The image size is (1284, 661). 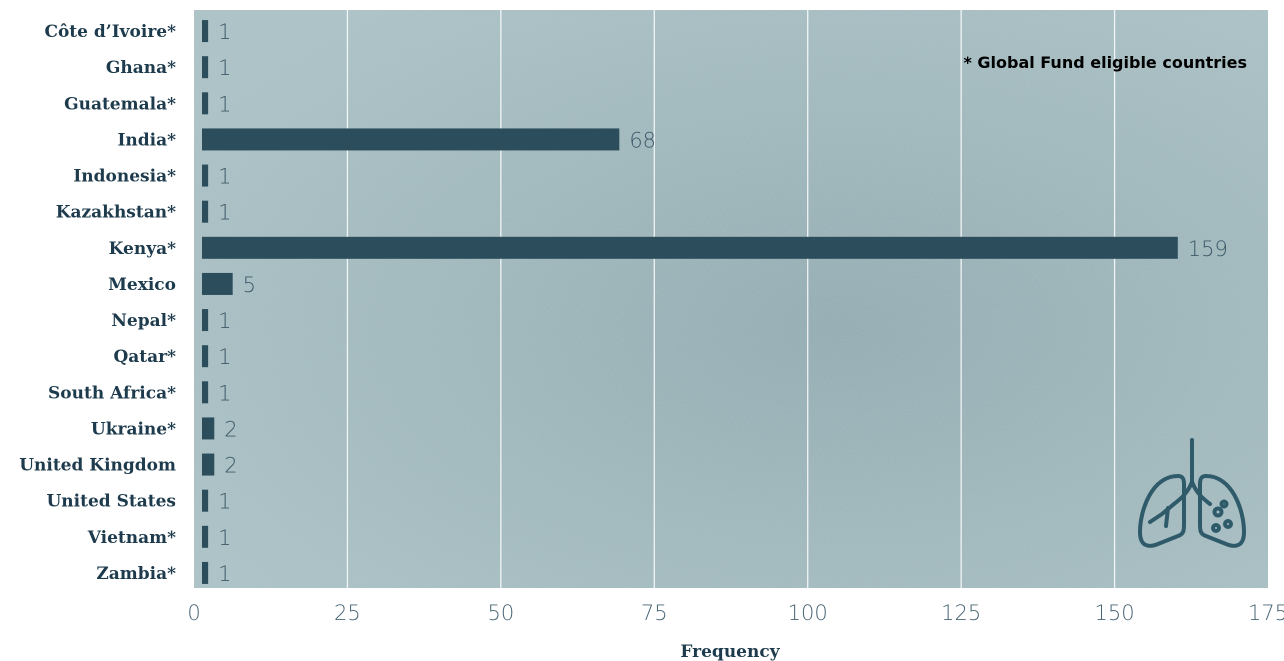 I want to click on x-tick-label: 100, so click(x=808, y=613).